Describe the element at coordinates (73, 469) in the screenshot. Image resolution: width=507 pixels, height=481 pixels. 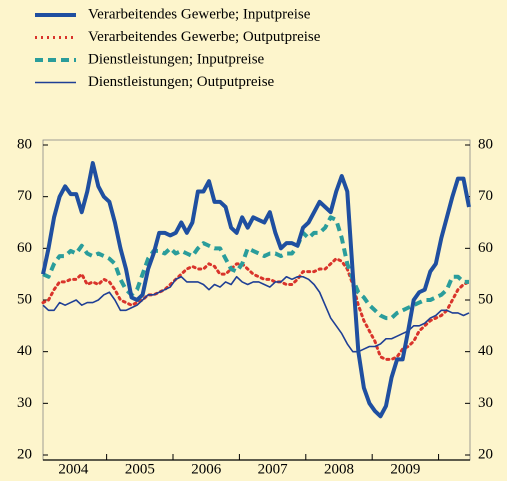
I see `x-tick-label: 2004` at that location.